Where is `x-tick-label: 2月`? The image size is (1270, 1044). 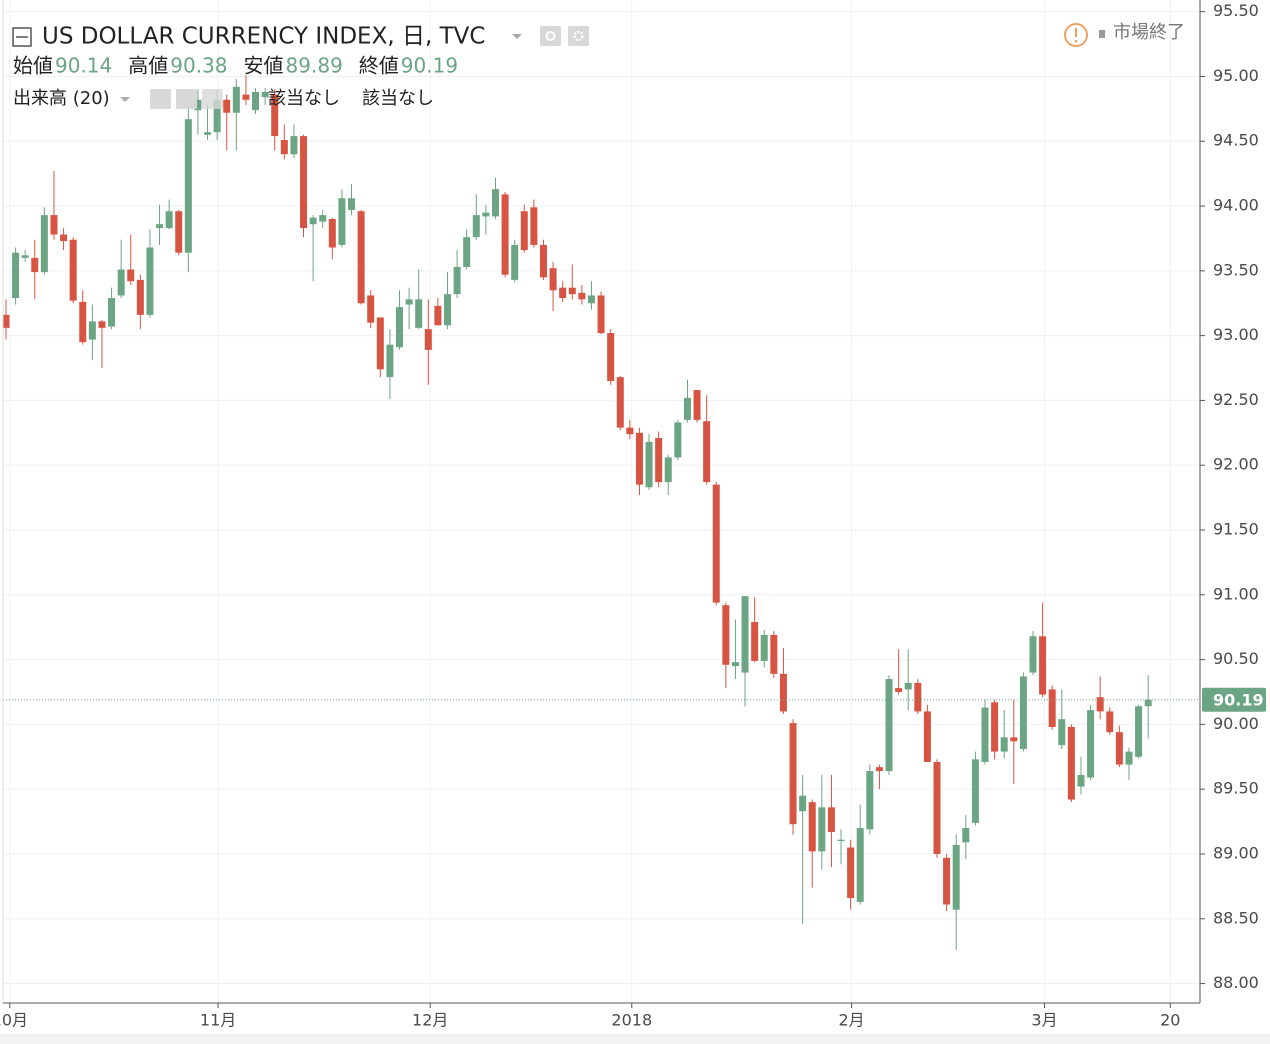 x-tick-label: 2月 is located at coordinates (851, 1020).